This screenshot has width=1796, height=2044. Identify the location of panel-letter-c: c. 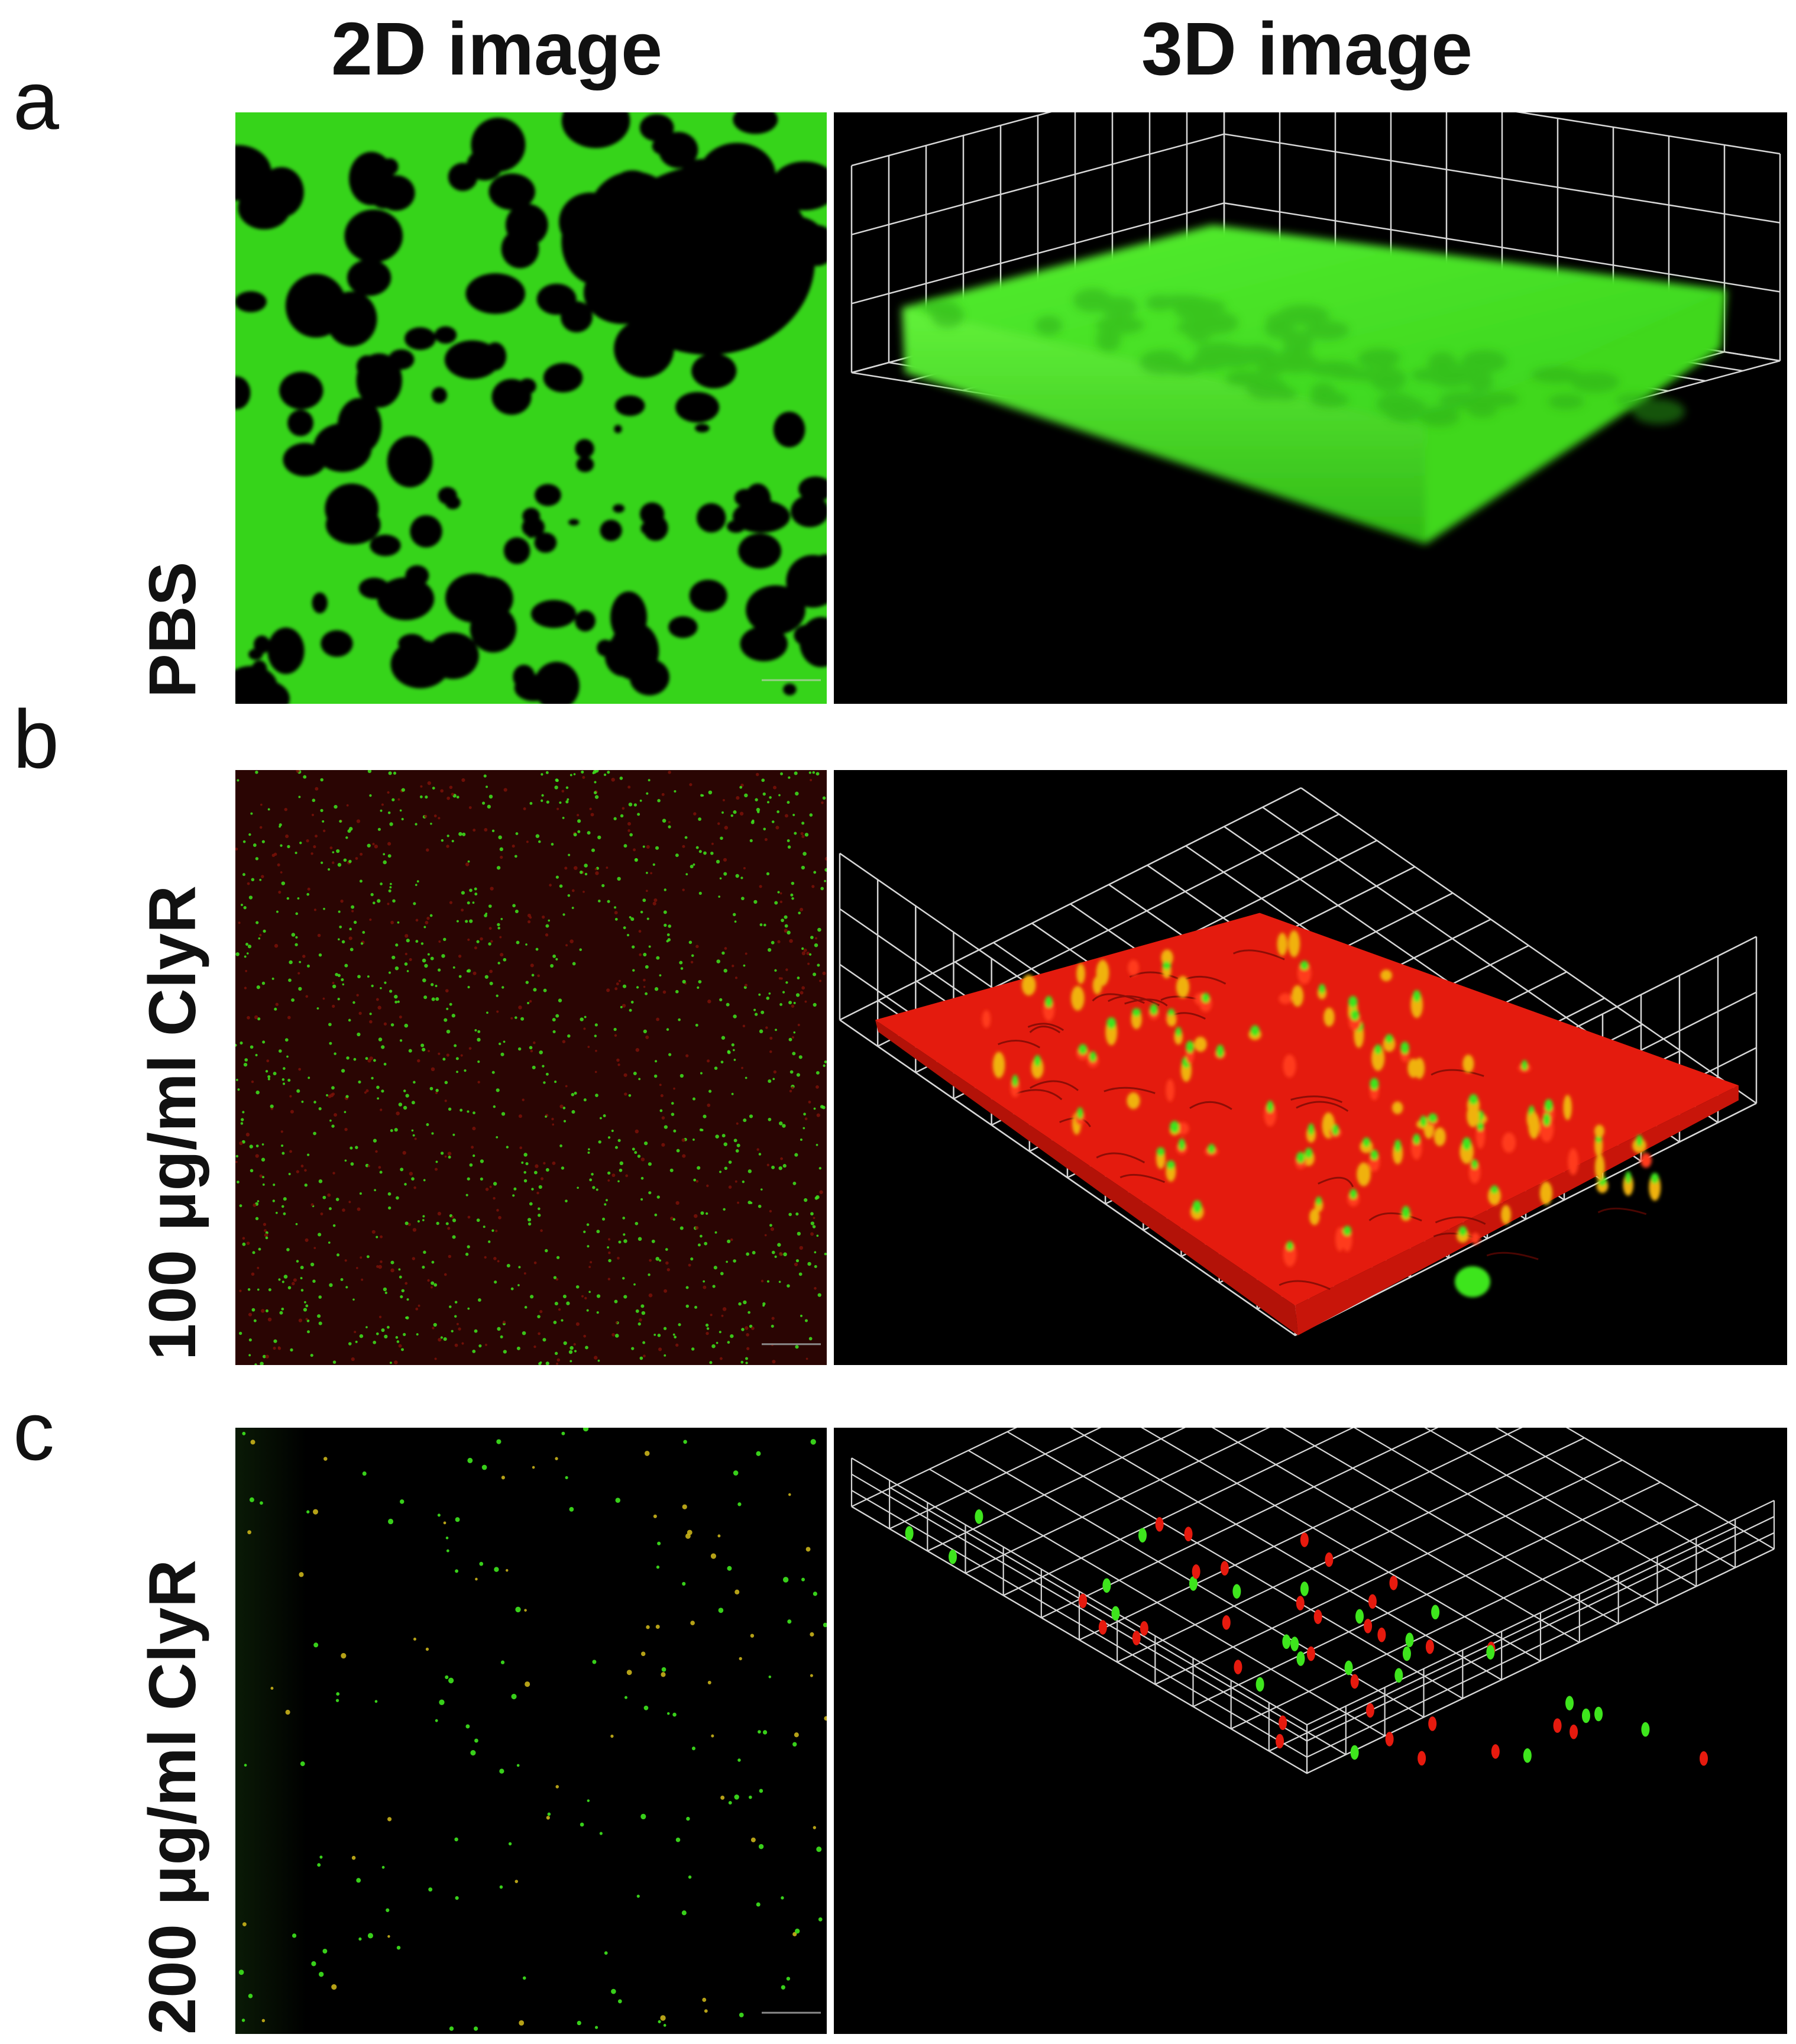
(33, 1431).